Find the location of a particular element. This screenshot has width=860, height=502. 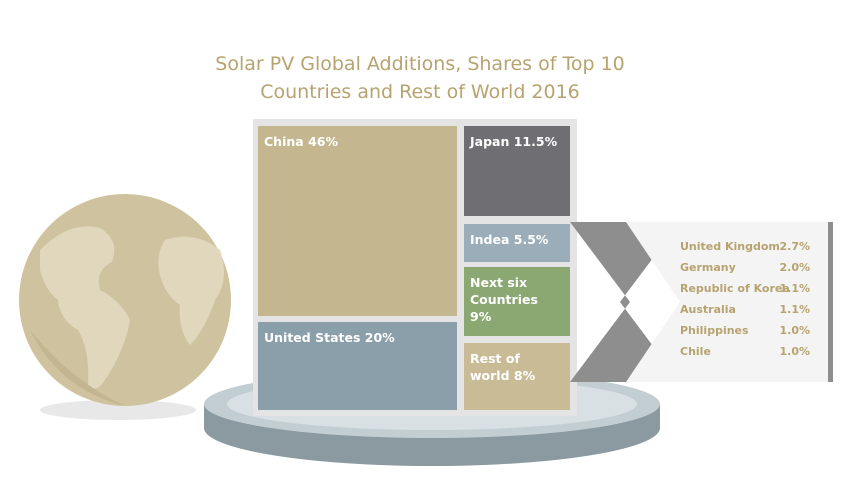

breakdown-label: Republic of Korea is located at coordinates (735, 288).